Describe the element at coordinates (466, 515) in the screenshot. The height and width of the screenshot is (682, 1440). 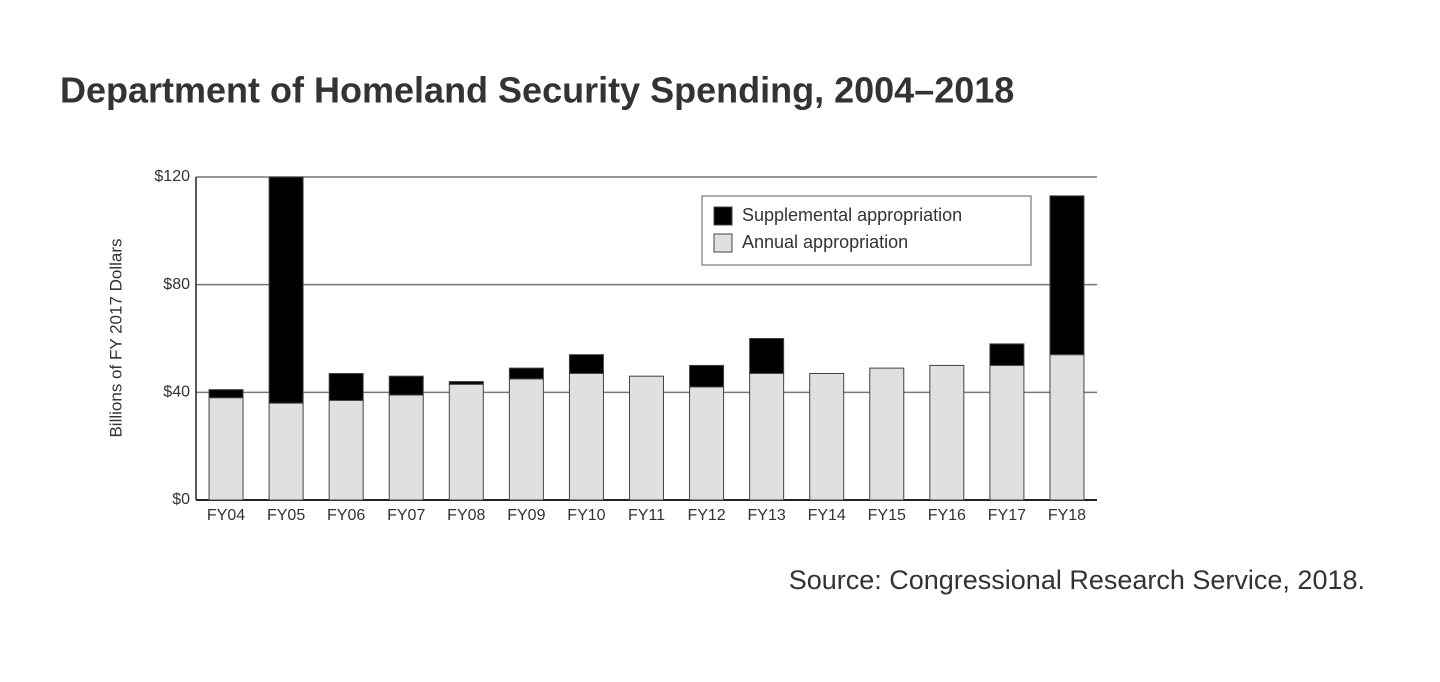
I see `x-tick-label: FY08` at that location.